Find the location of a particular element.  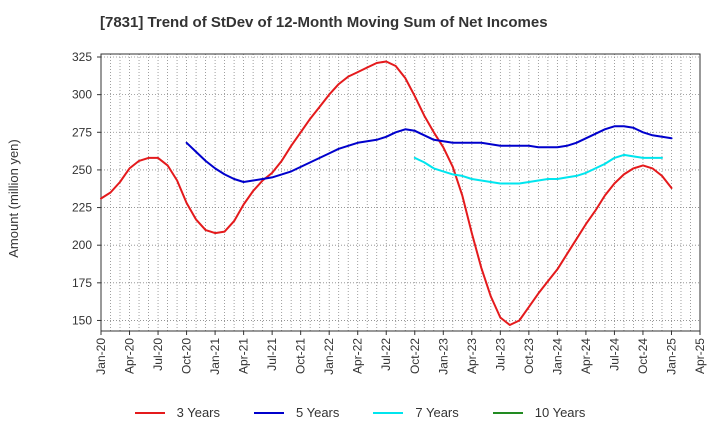

legend-label: 5 Years is located at coordinates (318, 412).